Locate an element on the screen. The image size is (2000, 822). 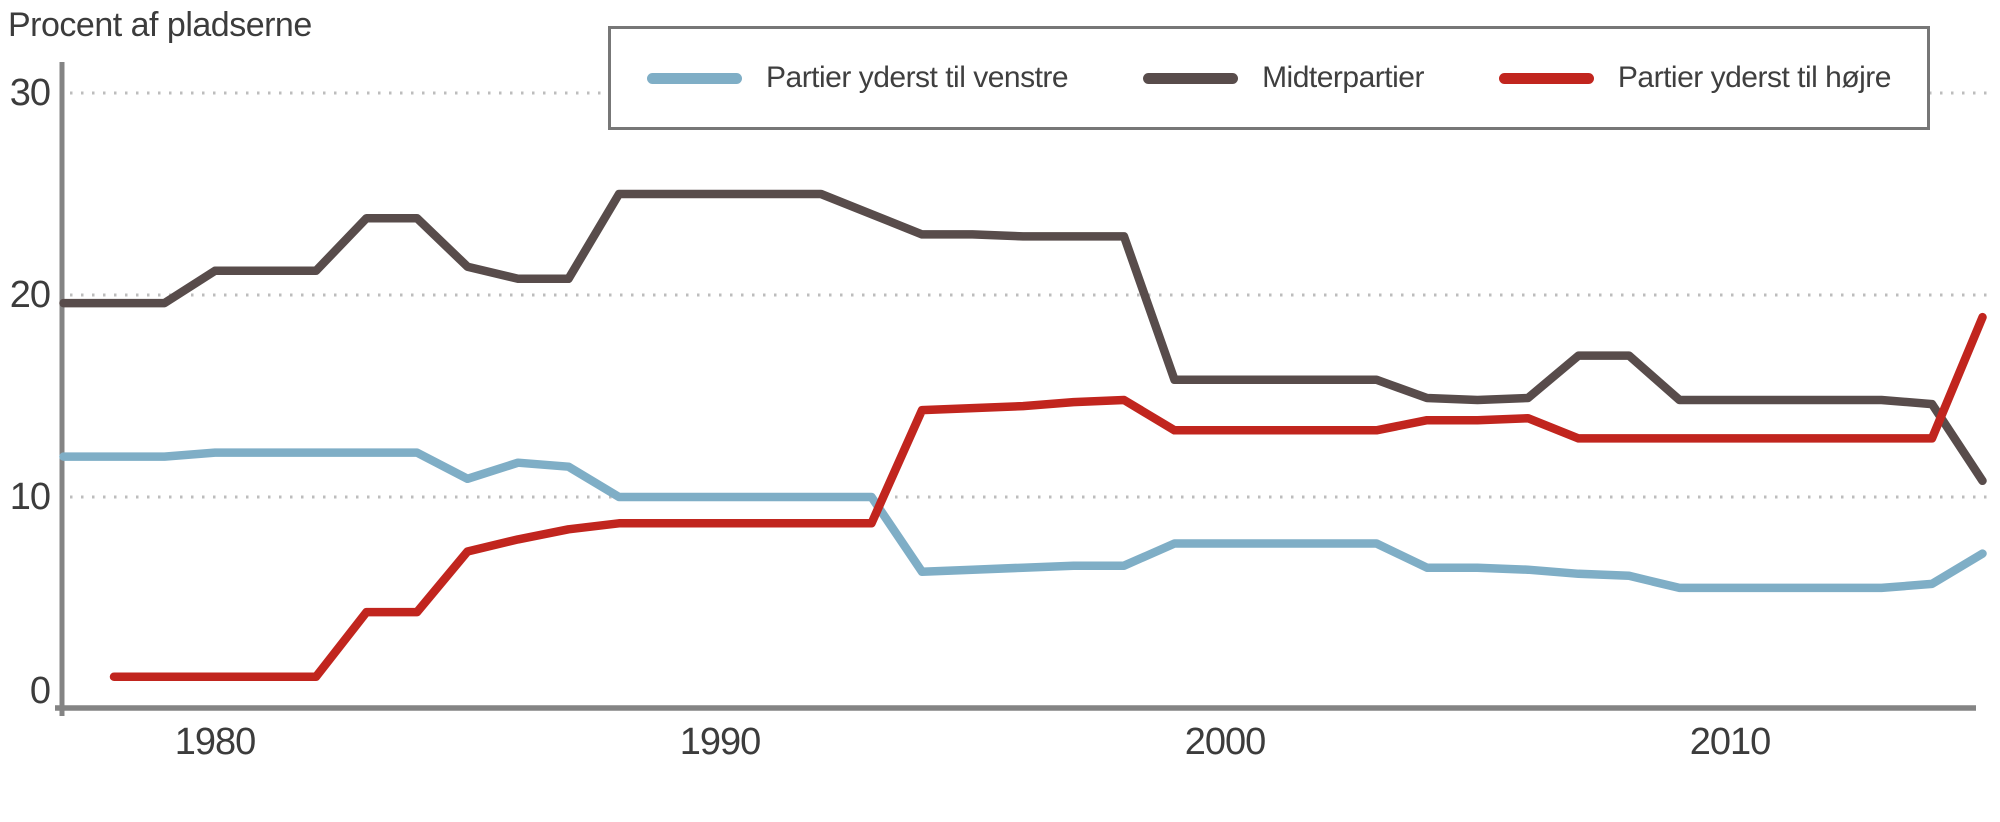
y-tick-label: 30 is located at coordinates (30, 93).